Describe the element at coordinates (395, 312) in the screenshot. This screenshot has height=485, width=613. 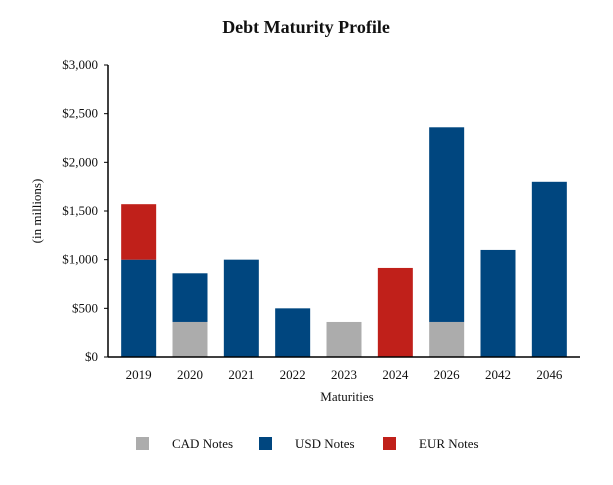
I see `bar-eur-notes-2024` at that location.